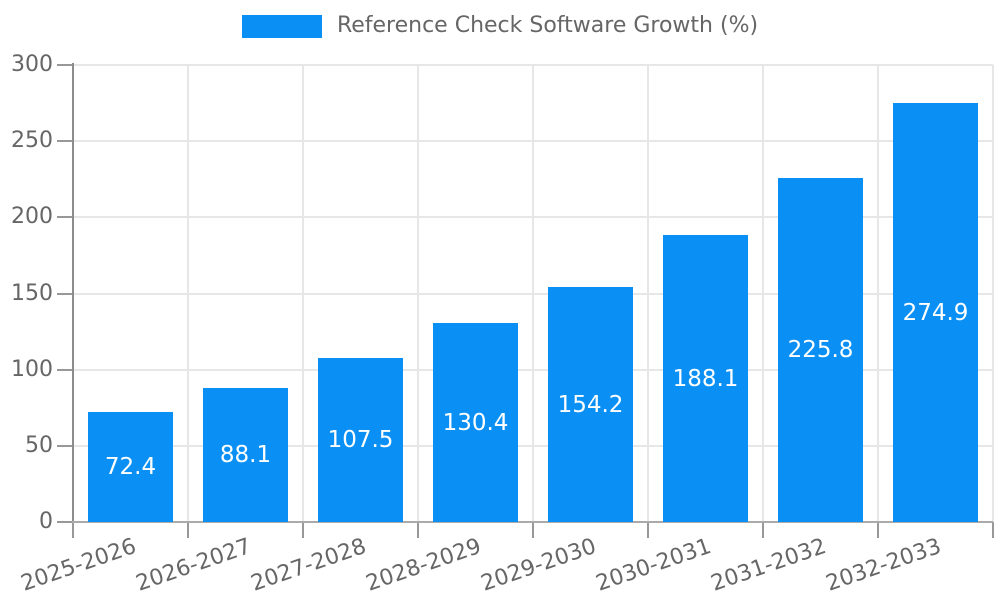  I want to click on y-tick-label: 0, so click(46, 521).